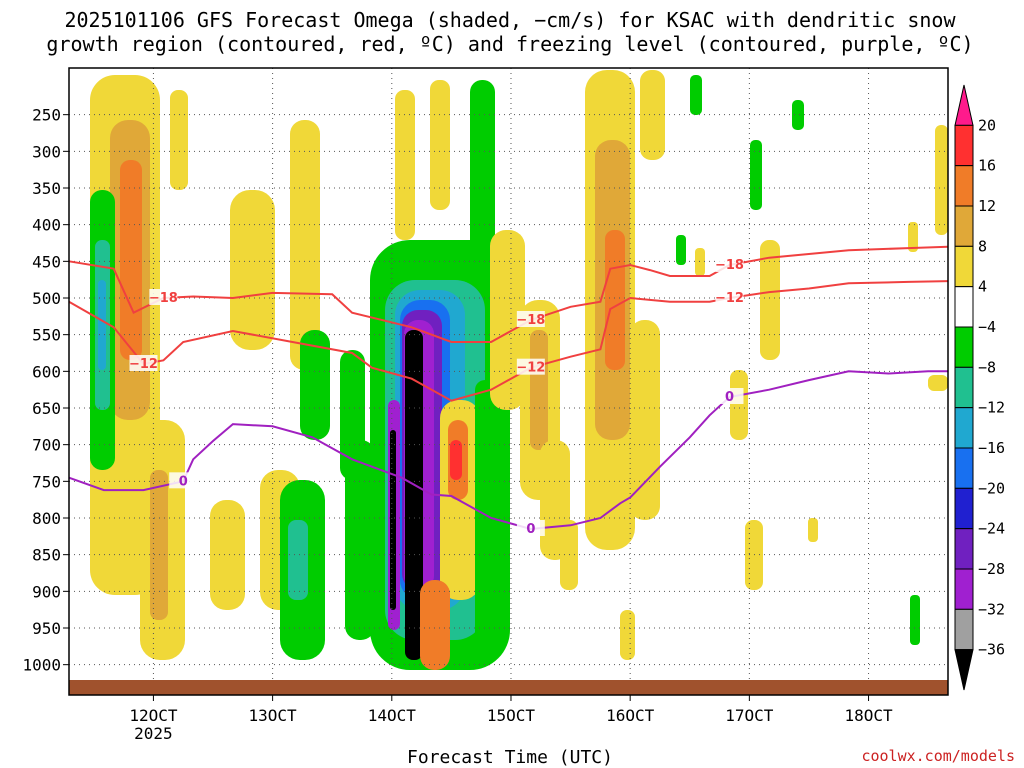 Image resolution: width=1024 pixels, height=768 pixels. I want to click on y-tick-label: 250, so click(46, 115).